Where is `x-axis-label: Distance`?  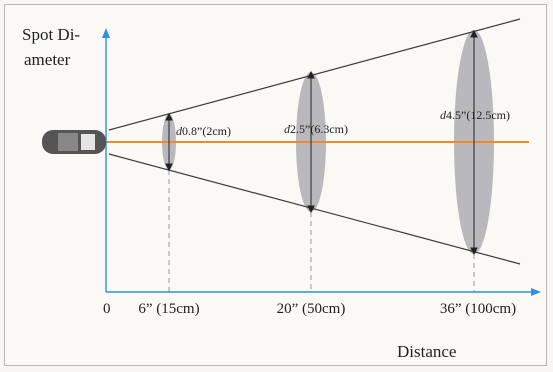 x-axis-label: Distance is located at coordinates (426, 351).